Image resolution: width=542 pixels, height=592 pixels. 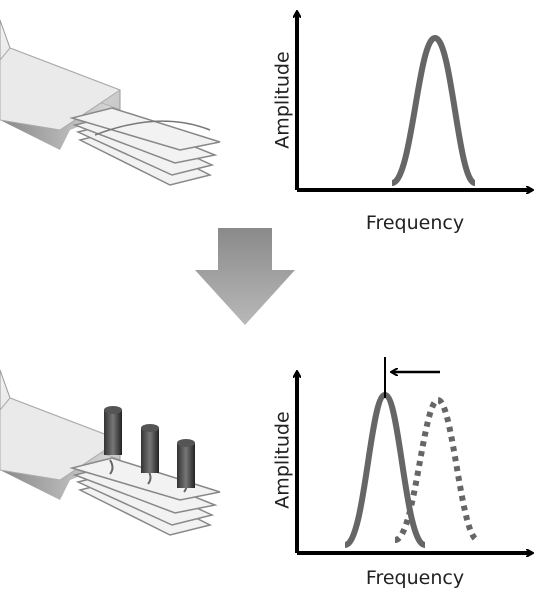 What do you see at coordinates (436, 469) in the screenshot?
I see `original-peak` at bounding box center [436, 469].